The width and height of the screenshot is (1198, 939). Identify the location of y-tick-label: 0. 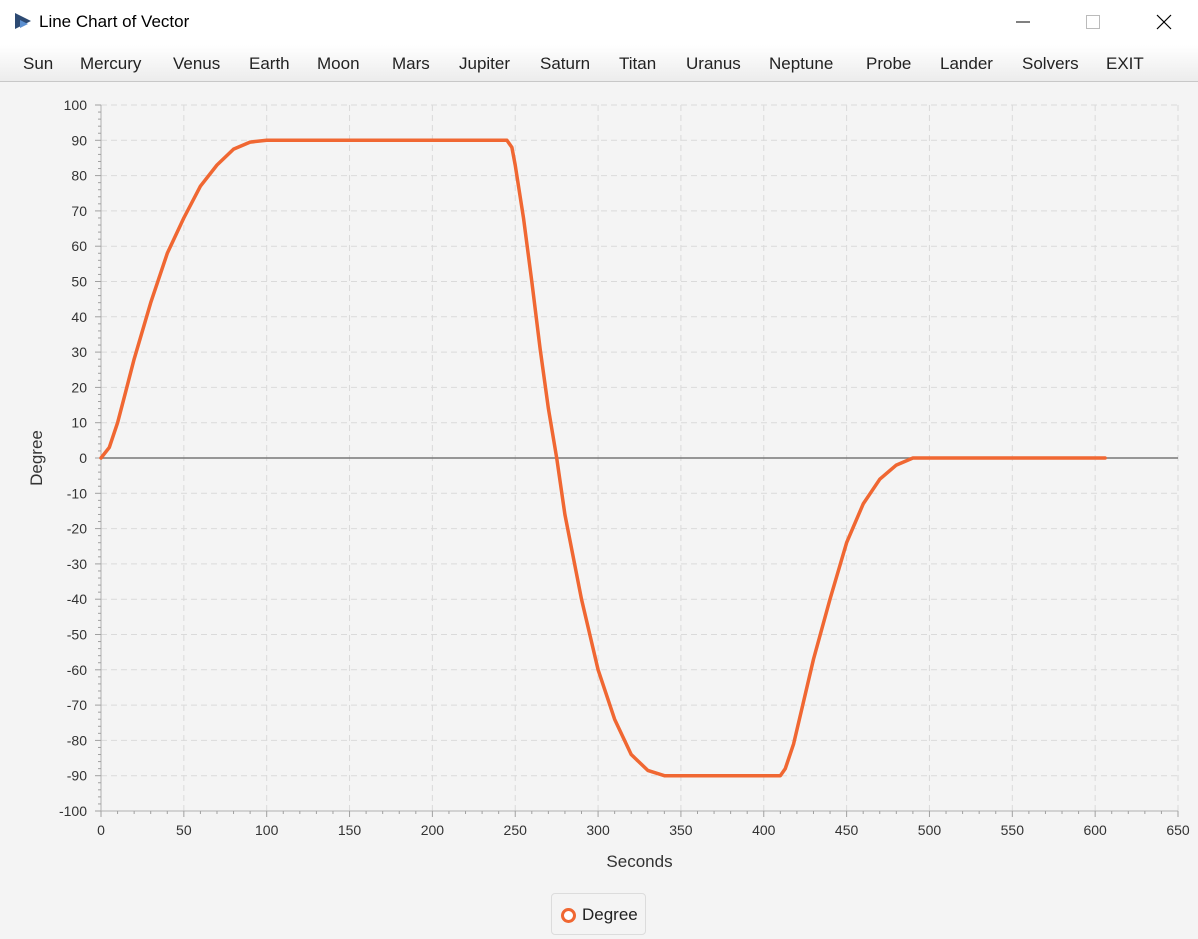
(83, 458).